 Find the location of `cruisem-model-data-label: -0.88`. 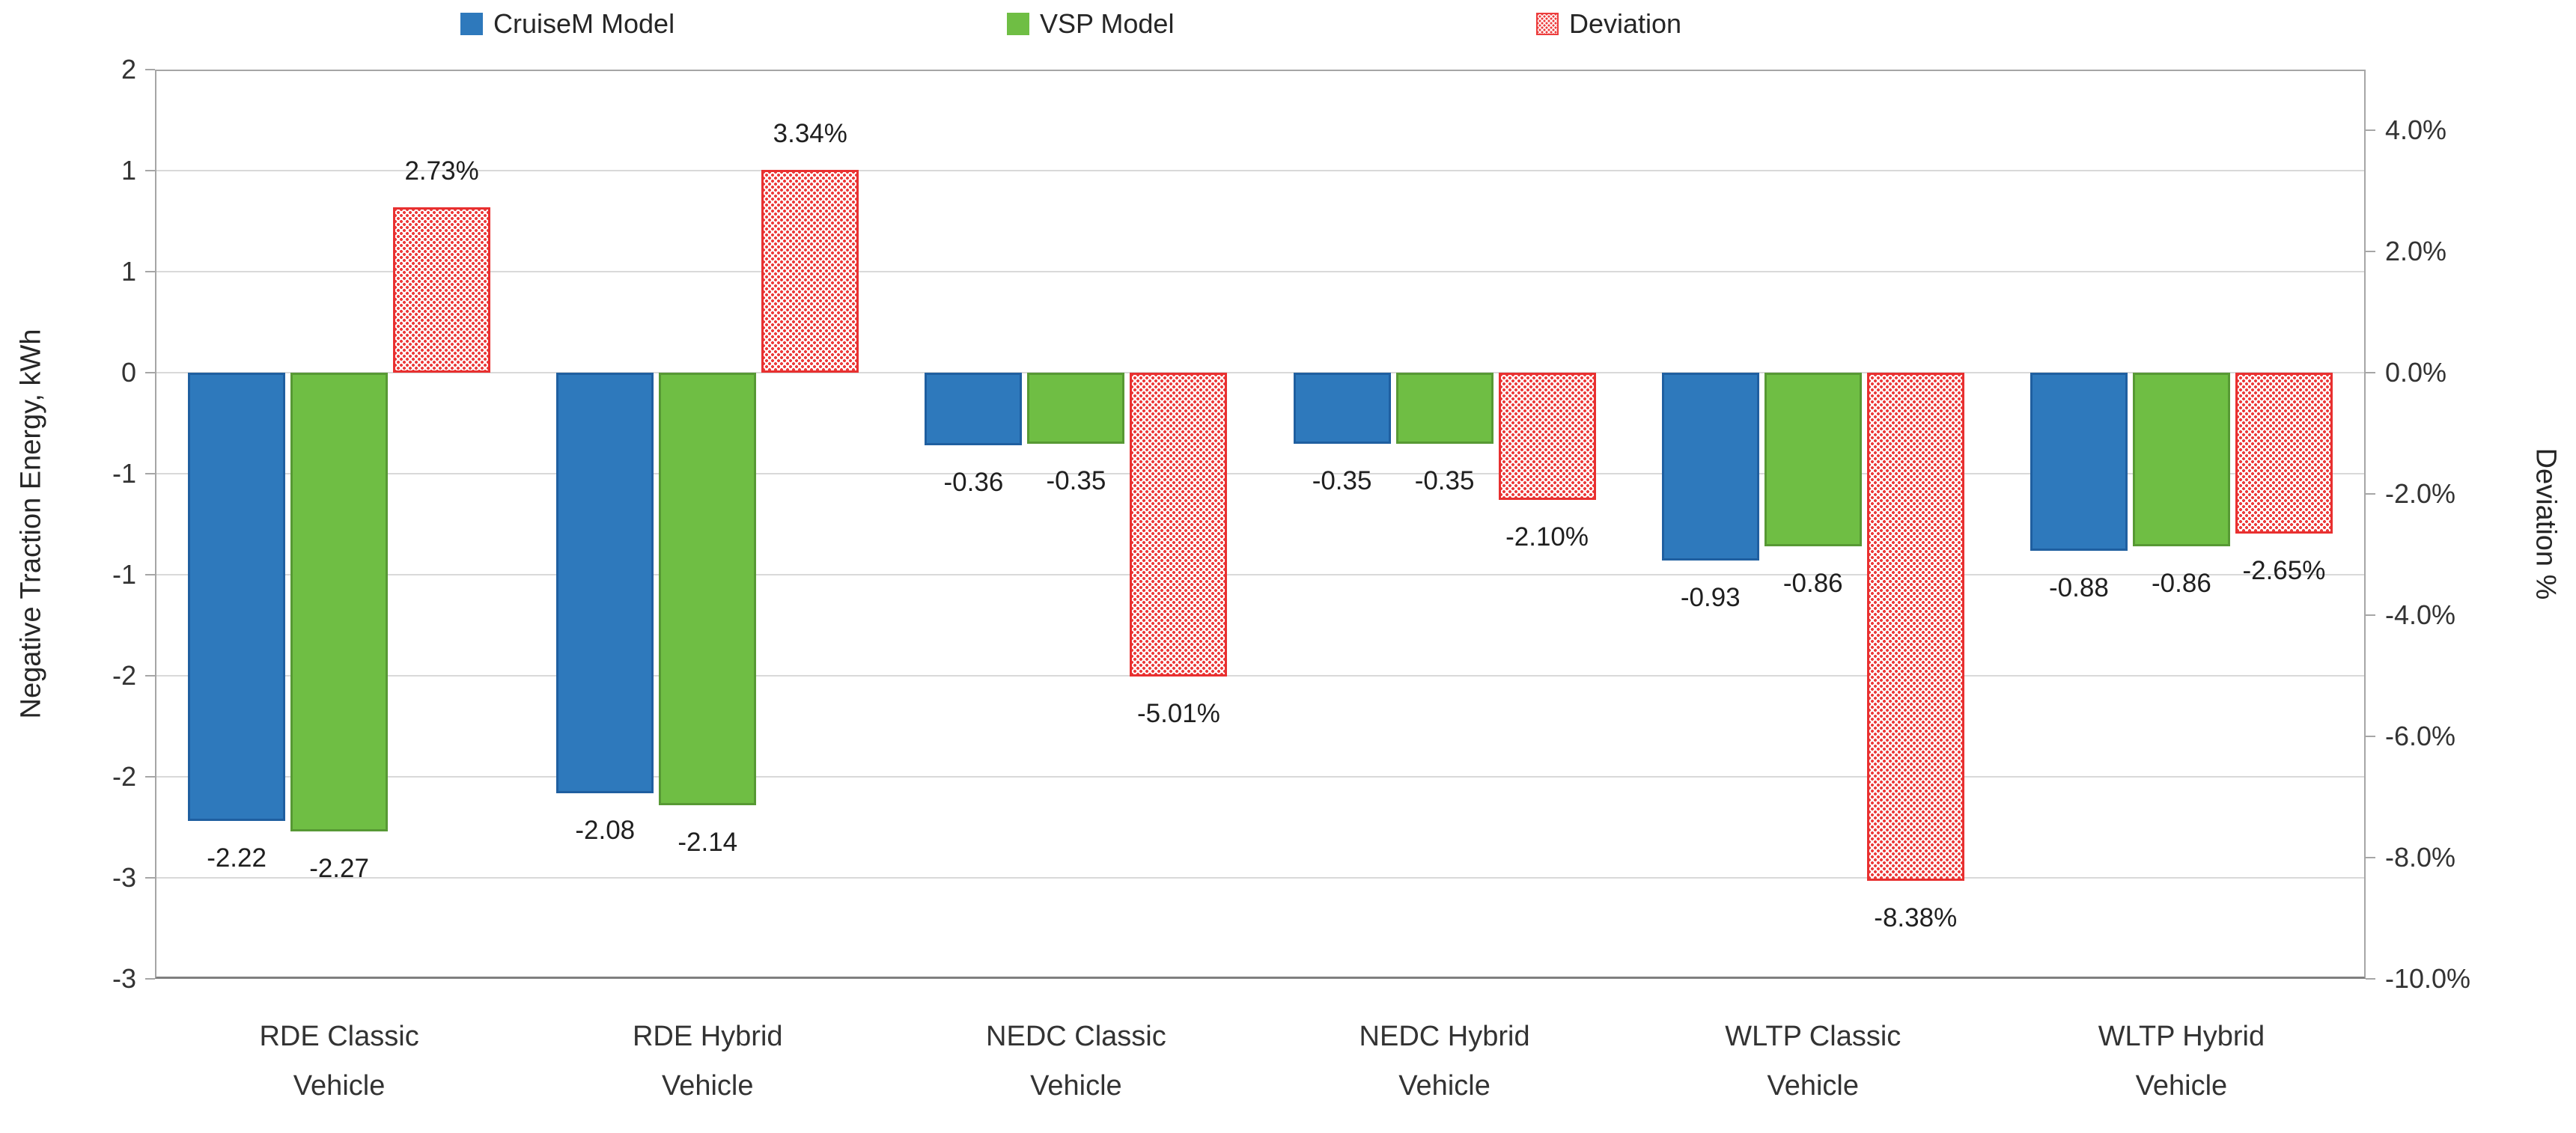

cruisem-model-data-label: -0.88 is located at coordinates (2079, 587).